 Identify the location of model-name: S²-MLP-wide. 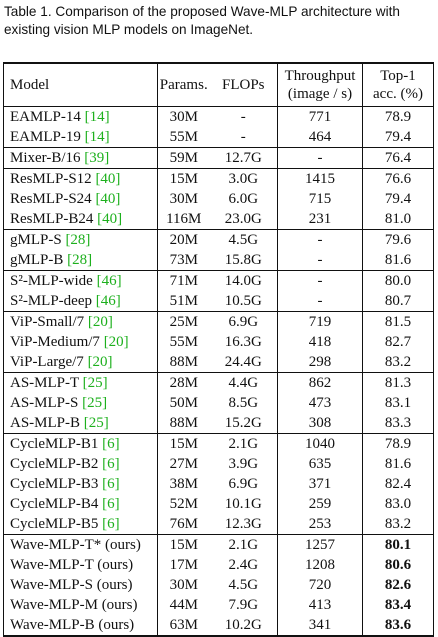
(51, 281).